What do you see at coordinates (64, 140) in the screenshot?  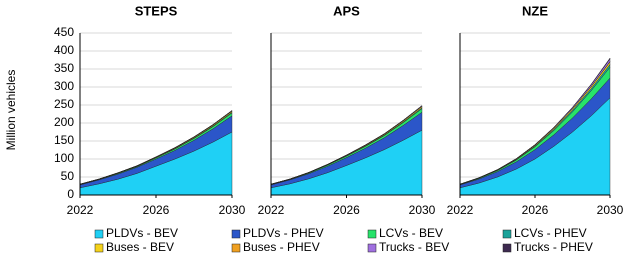 I see `y-tick-label: 150` at bounding box center [64, 140].